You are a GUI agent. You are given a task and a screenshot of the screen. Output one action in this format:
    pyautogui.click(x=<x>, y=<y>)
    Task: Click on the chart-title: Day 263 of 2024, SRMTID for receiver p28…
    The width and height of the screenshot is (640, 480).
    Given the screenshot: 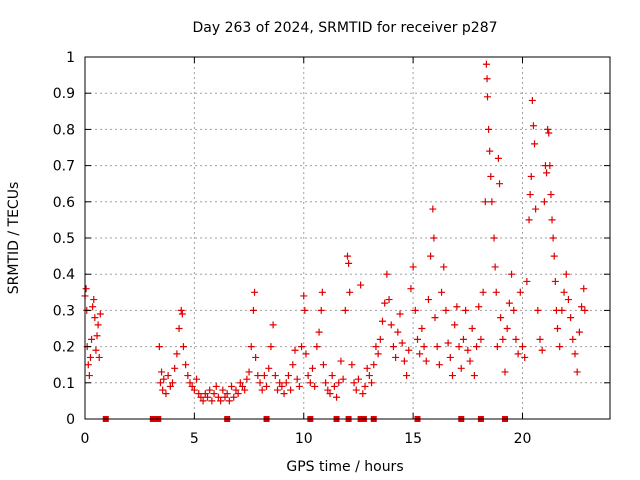 What is the action you would take?
    pyautogui.click(x=344, y=28)
    